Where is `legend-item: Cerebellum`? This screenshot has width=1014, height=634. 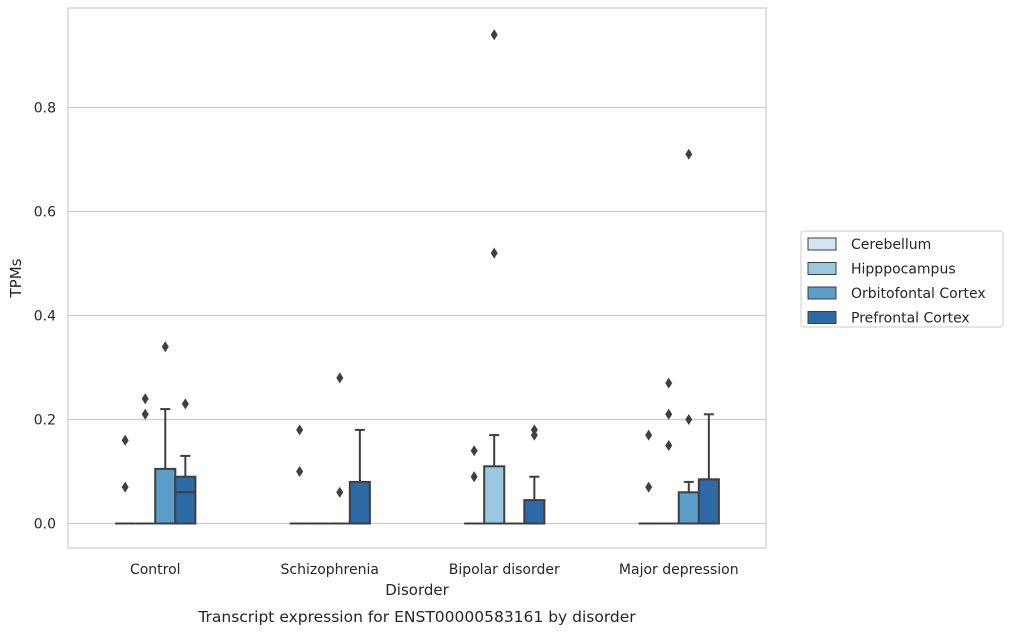
legend-item: Cerebellum is located at coordinates (869, 245).